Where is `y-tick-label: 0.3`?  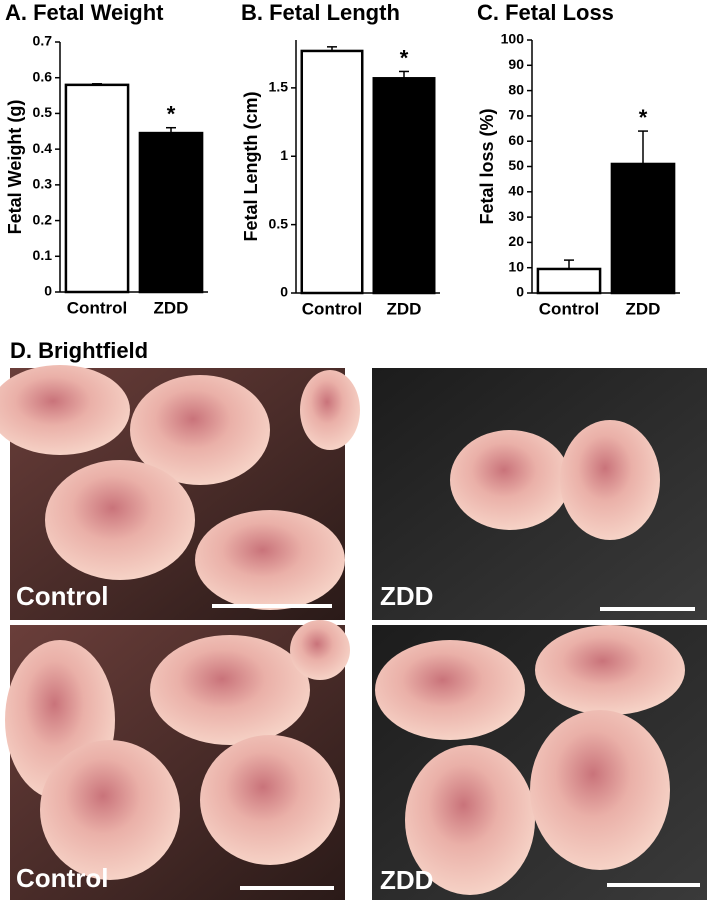 y-tick-label: 0.3 is located at coordinates (43, 184).